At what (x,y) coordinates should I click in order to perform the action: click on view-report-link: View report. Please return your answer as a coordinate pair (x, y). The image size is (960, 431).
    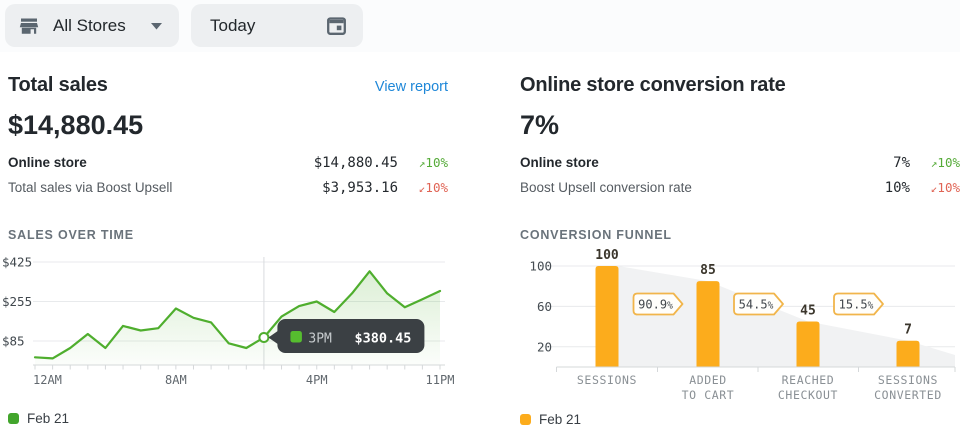
    Looking at the image, I should click on (411, 87).